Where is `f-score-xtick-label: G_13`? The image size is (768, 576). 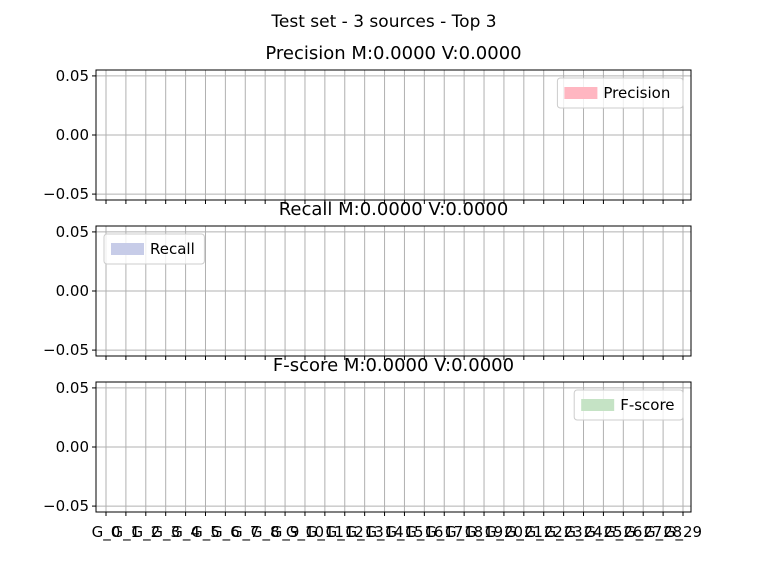 f-score-xtick-label: G_13 is located at coordinates (365, 532).